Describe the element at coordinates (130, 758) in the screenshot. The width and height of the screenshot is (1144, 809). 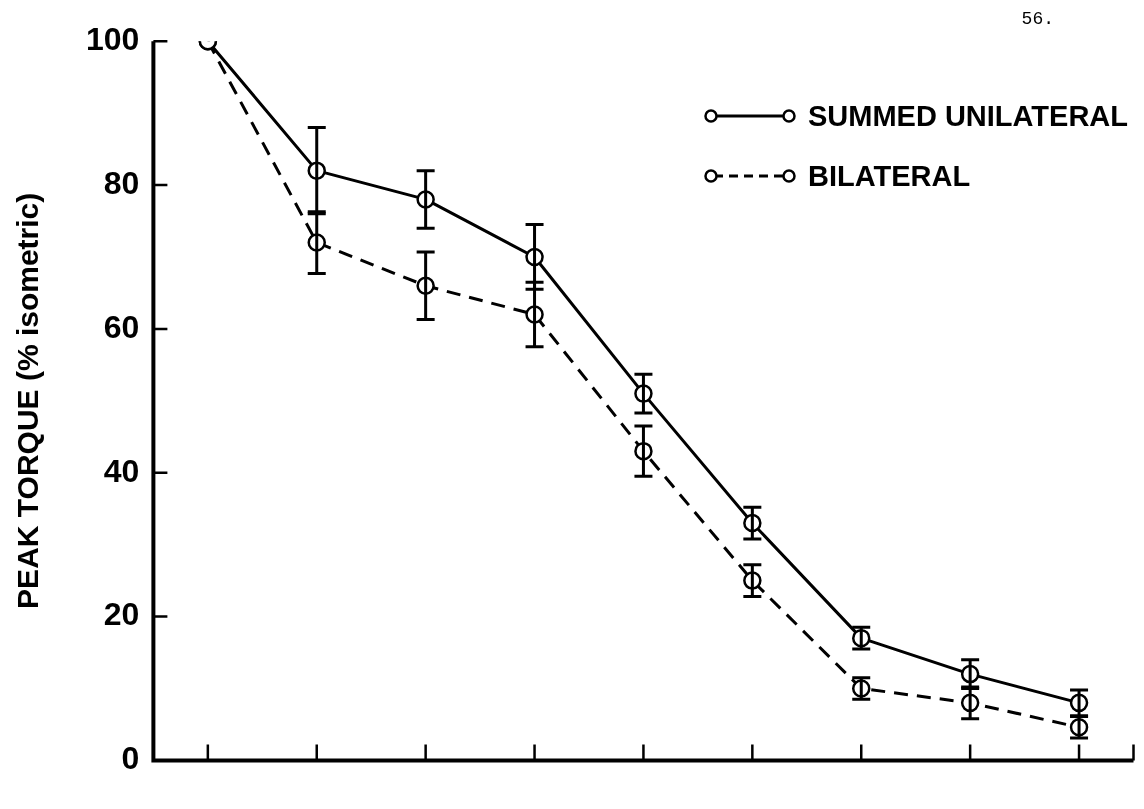
I see `y-tick-label: 0` at that location.